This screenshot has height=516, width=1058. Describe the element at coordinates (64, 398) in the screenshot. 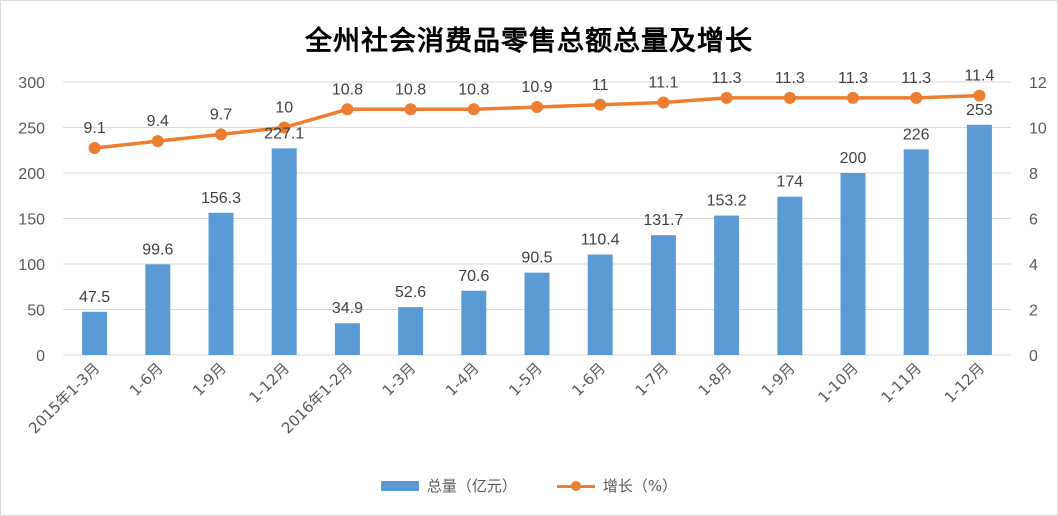

I see `x-category-label: 2015年1-3月` at that location.